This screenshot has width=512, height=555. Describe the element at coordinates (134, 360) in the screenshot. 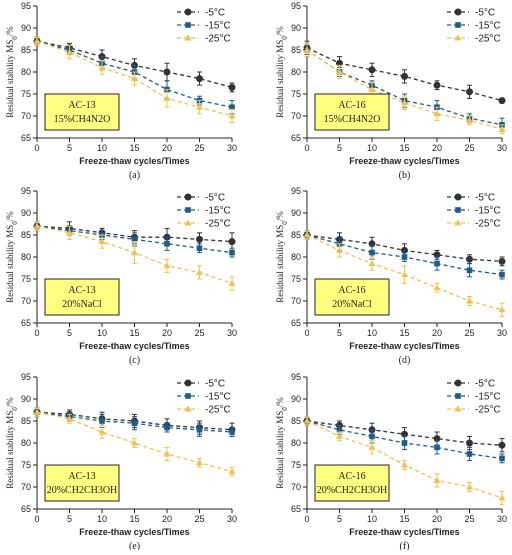

I see `panel-letter: (c)` at that location.